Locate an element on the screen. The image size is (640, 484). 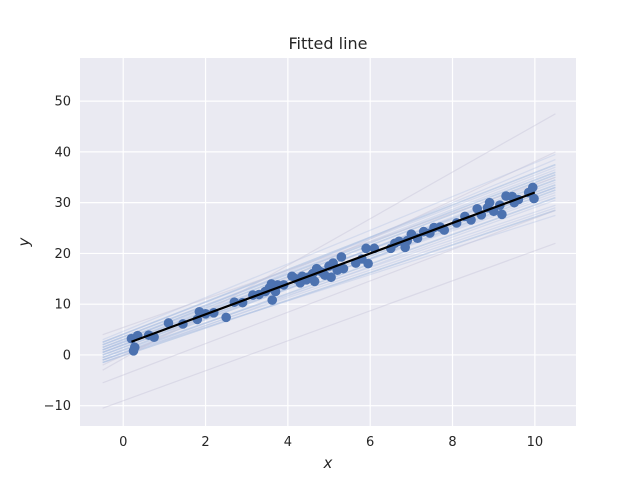
y-tick-labels: −10 0 10 20 30 40 50 is located at coordinates (57, 255).